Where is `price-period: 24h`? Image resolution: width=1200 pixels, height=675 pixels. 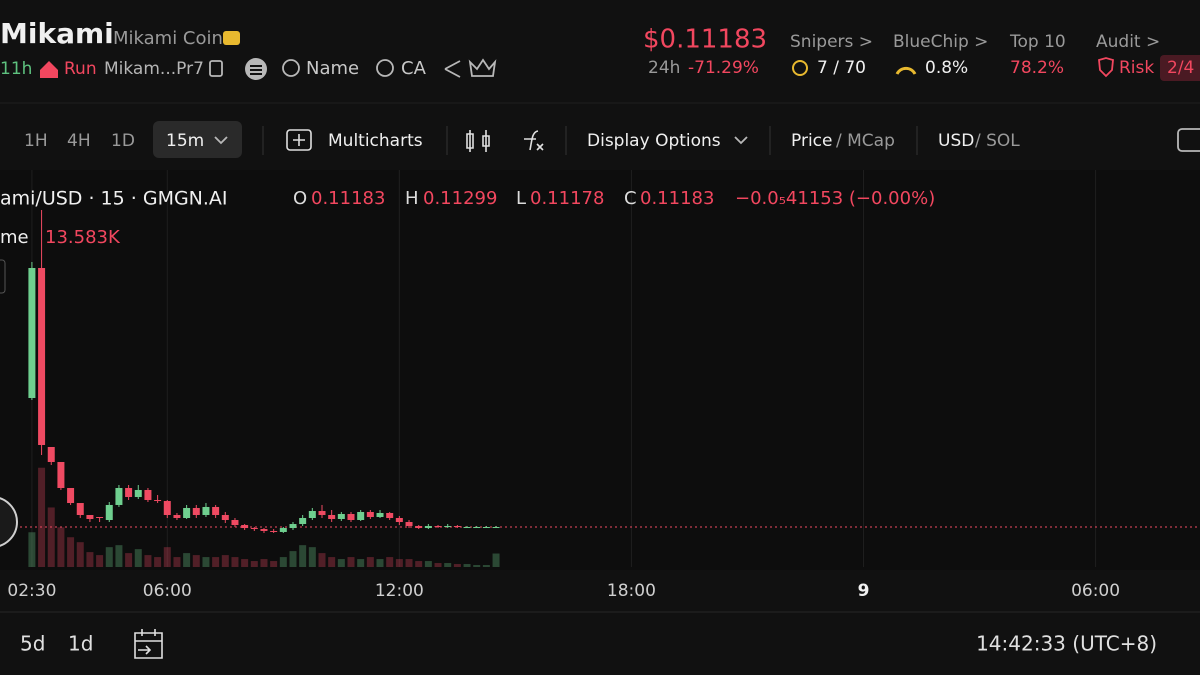 price-period: 24h is located at coordinates (664, 68).